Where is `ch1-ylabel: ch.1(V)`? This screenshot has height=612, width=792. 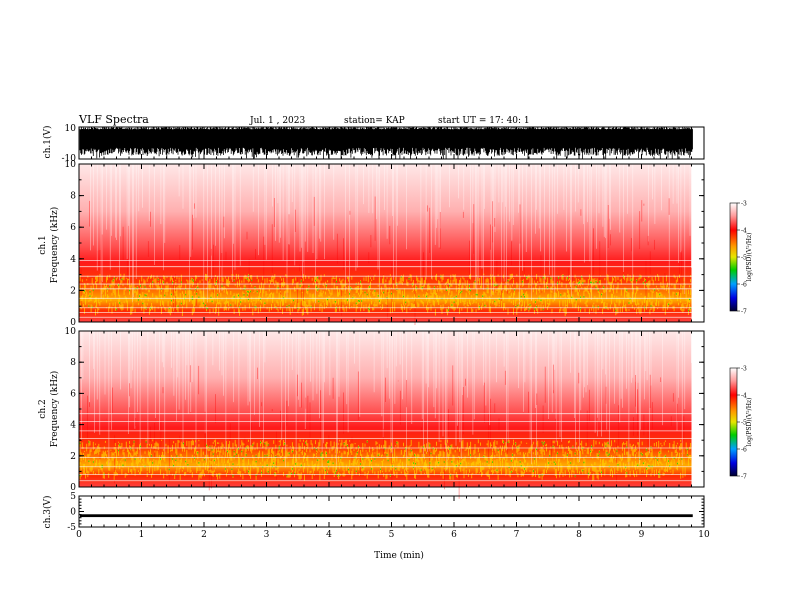 ch1-ylabel: ch.1(V) is located at coordinates (47, 142).